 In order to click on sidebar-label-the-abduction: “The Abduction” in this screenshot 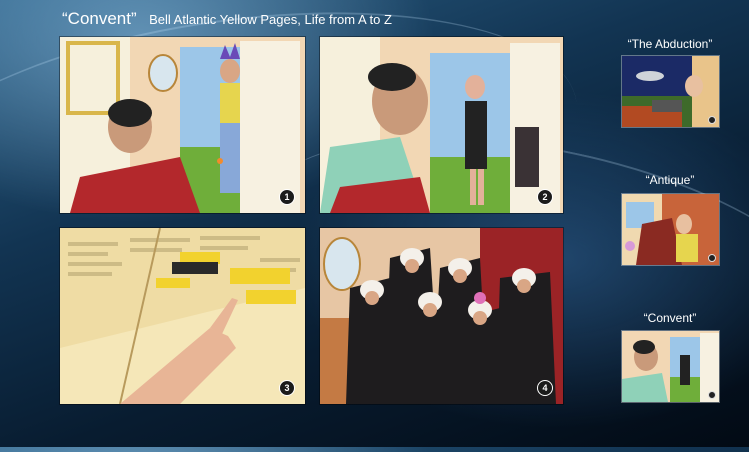, I will do `click(670, 44)`.